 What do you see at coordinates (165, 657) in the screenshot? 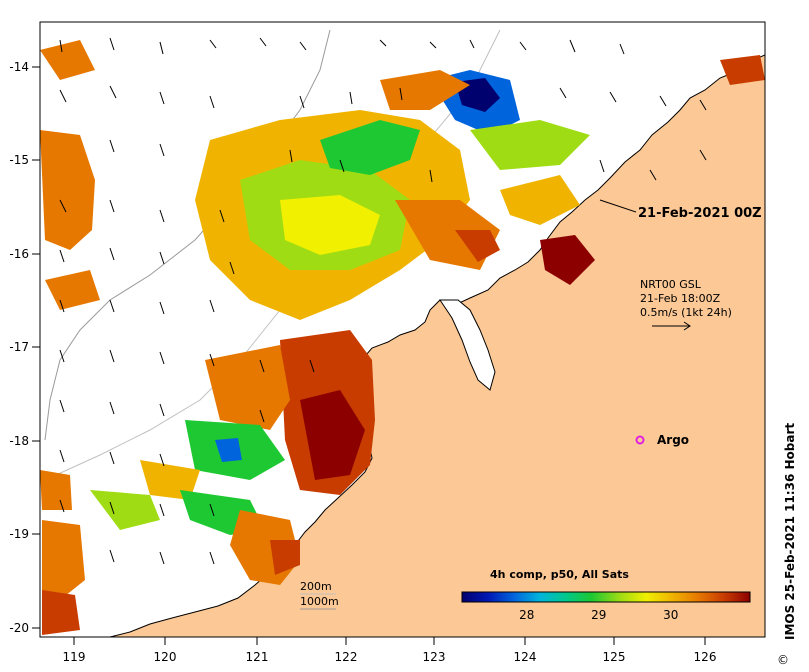
I see `lon-tick-label: 120` at bounding box center [165, 657].